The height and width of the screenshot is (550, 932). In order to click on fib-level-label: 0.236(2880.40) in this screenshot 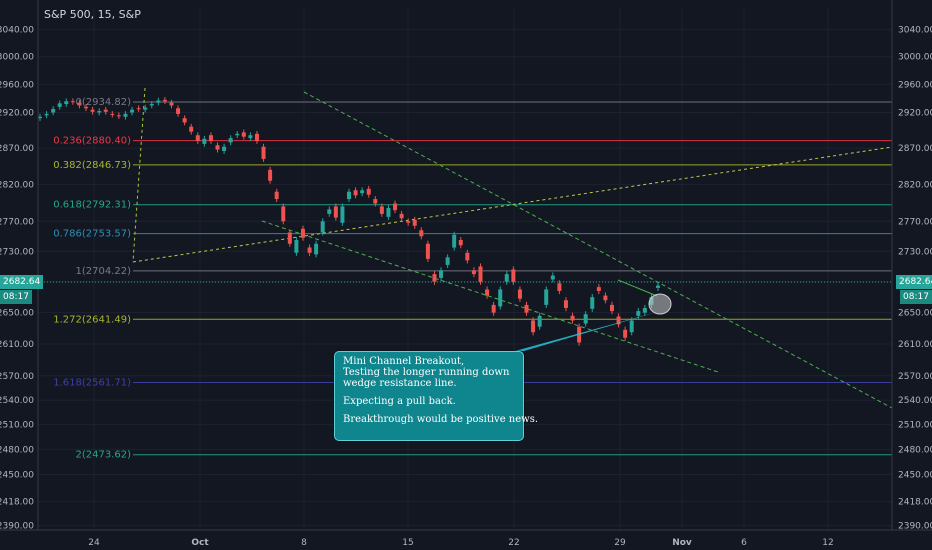, I will do `click(92, 141)`.